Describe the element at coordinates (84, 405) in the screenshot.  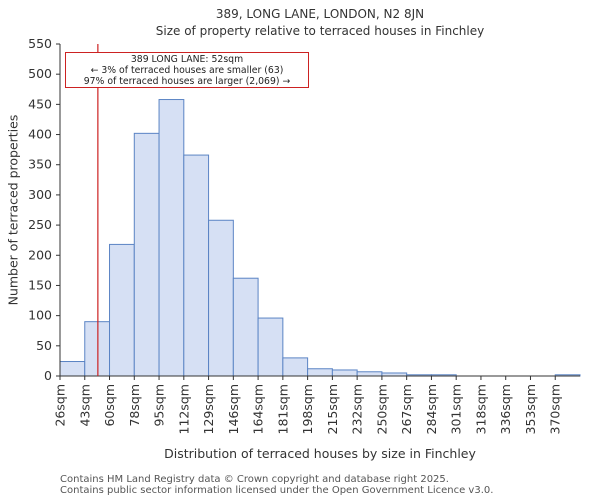
I see `x-tick-label: 43sqm` at that location.